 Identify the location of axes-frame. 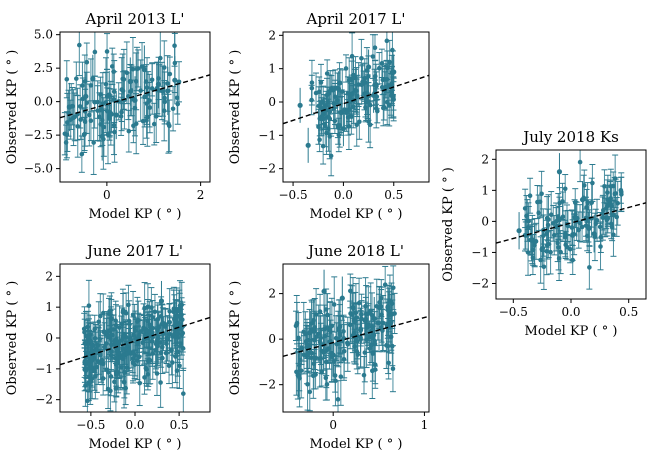
(135, 107).